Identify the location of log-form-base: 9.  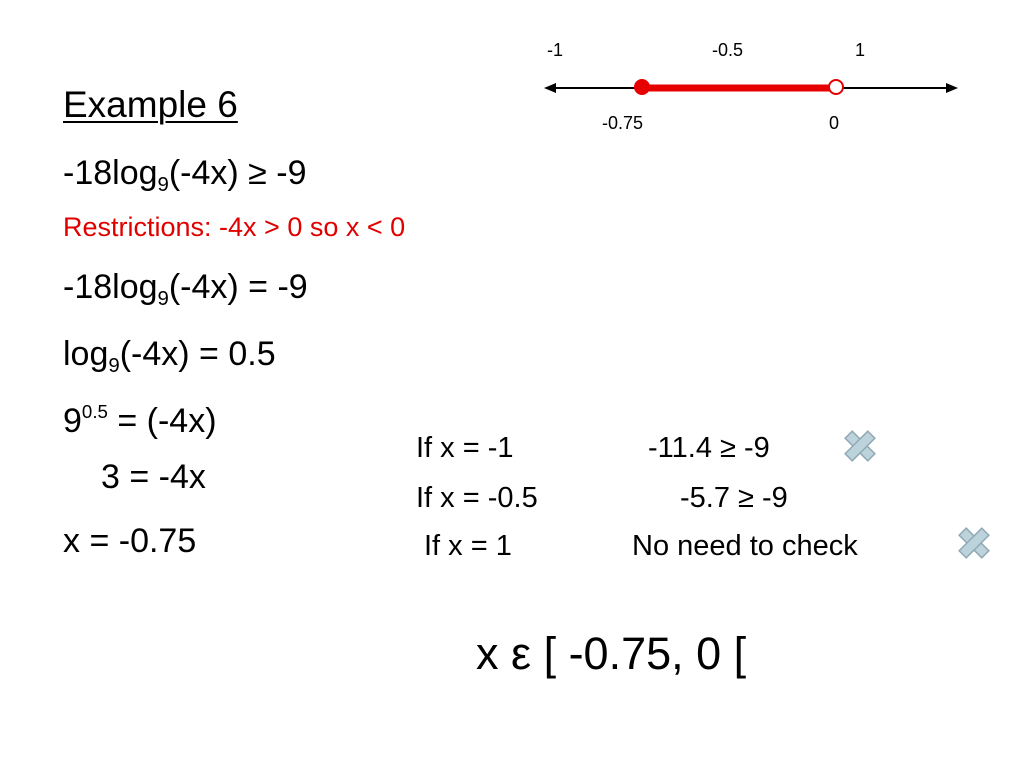
(114, 366).